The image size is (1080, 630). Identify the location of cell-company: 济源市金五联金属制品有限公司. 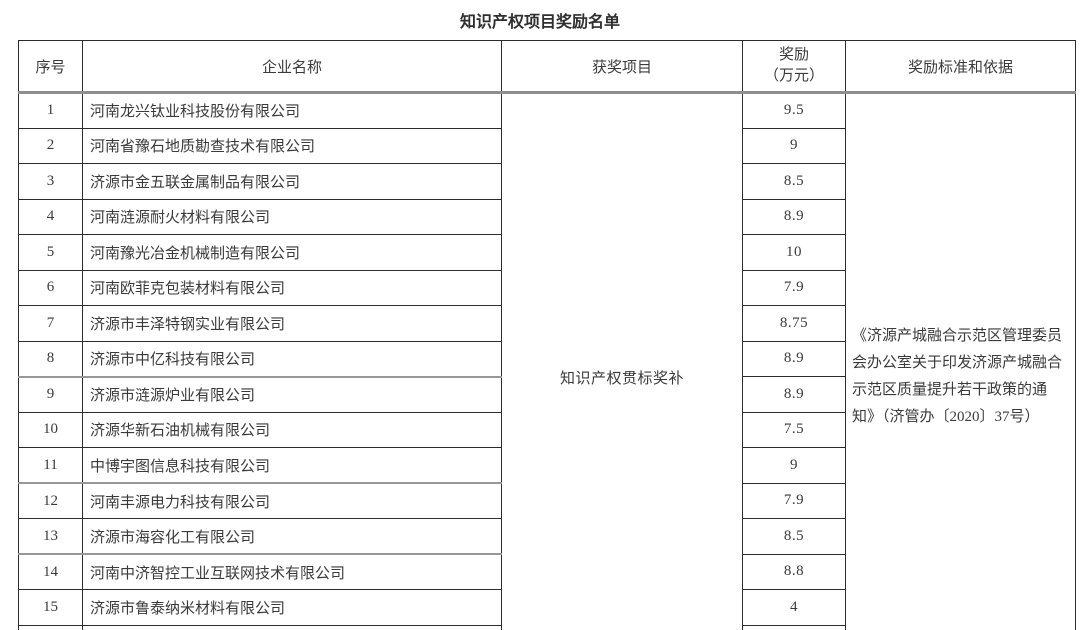
(292, 181).